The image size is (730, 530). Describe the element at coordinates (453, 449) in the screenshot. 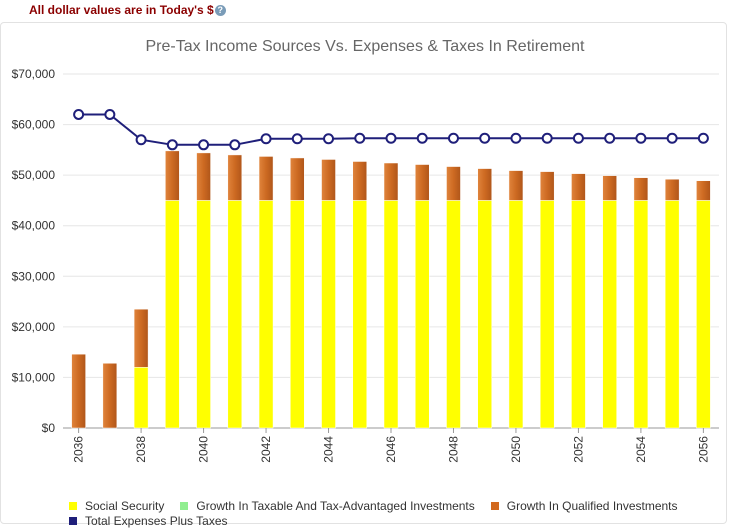

I see `x-tick-label: 2048` at that location.